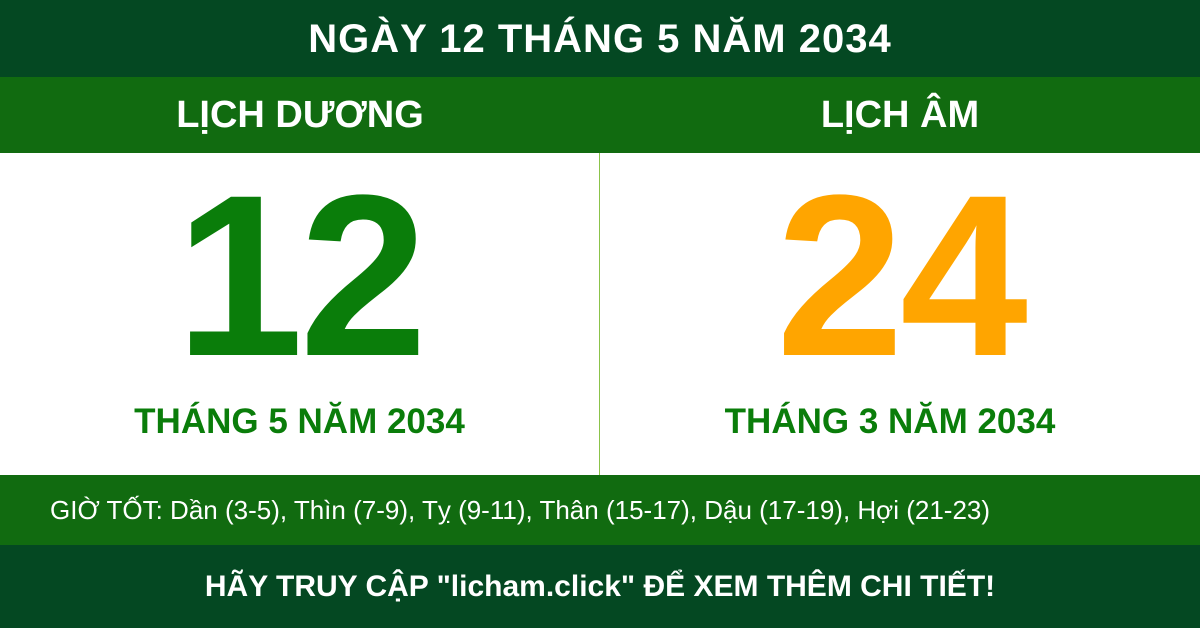 Image resolution: width=1200 pixels, height=628 pixels. What do you see at coordinates (300, 115) in the screenshot?
I see `solar-calendar-label: LỊCH DƯƠNG` at bounding box center [300, 115].